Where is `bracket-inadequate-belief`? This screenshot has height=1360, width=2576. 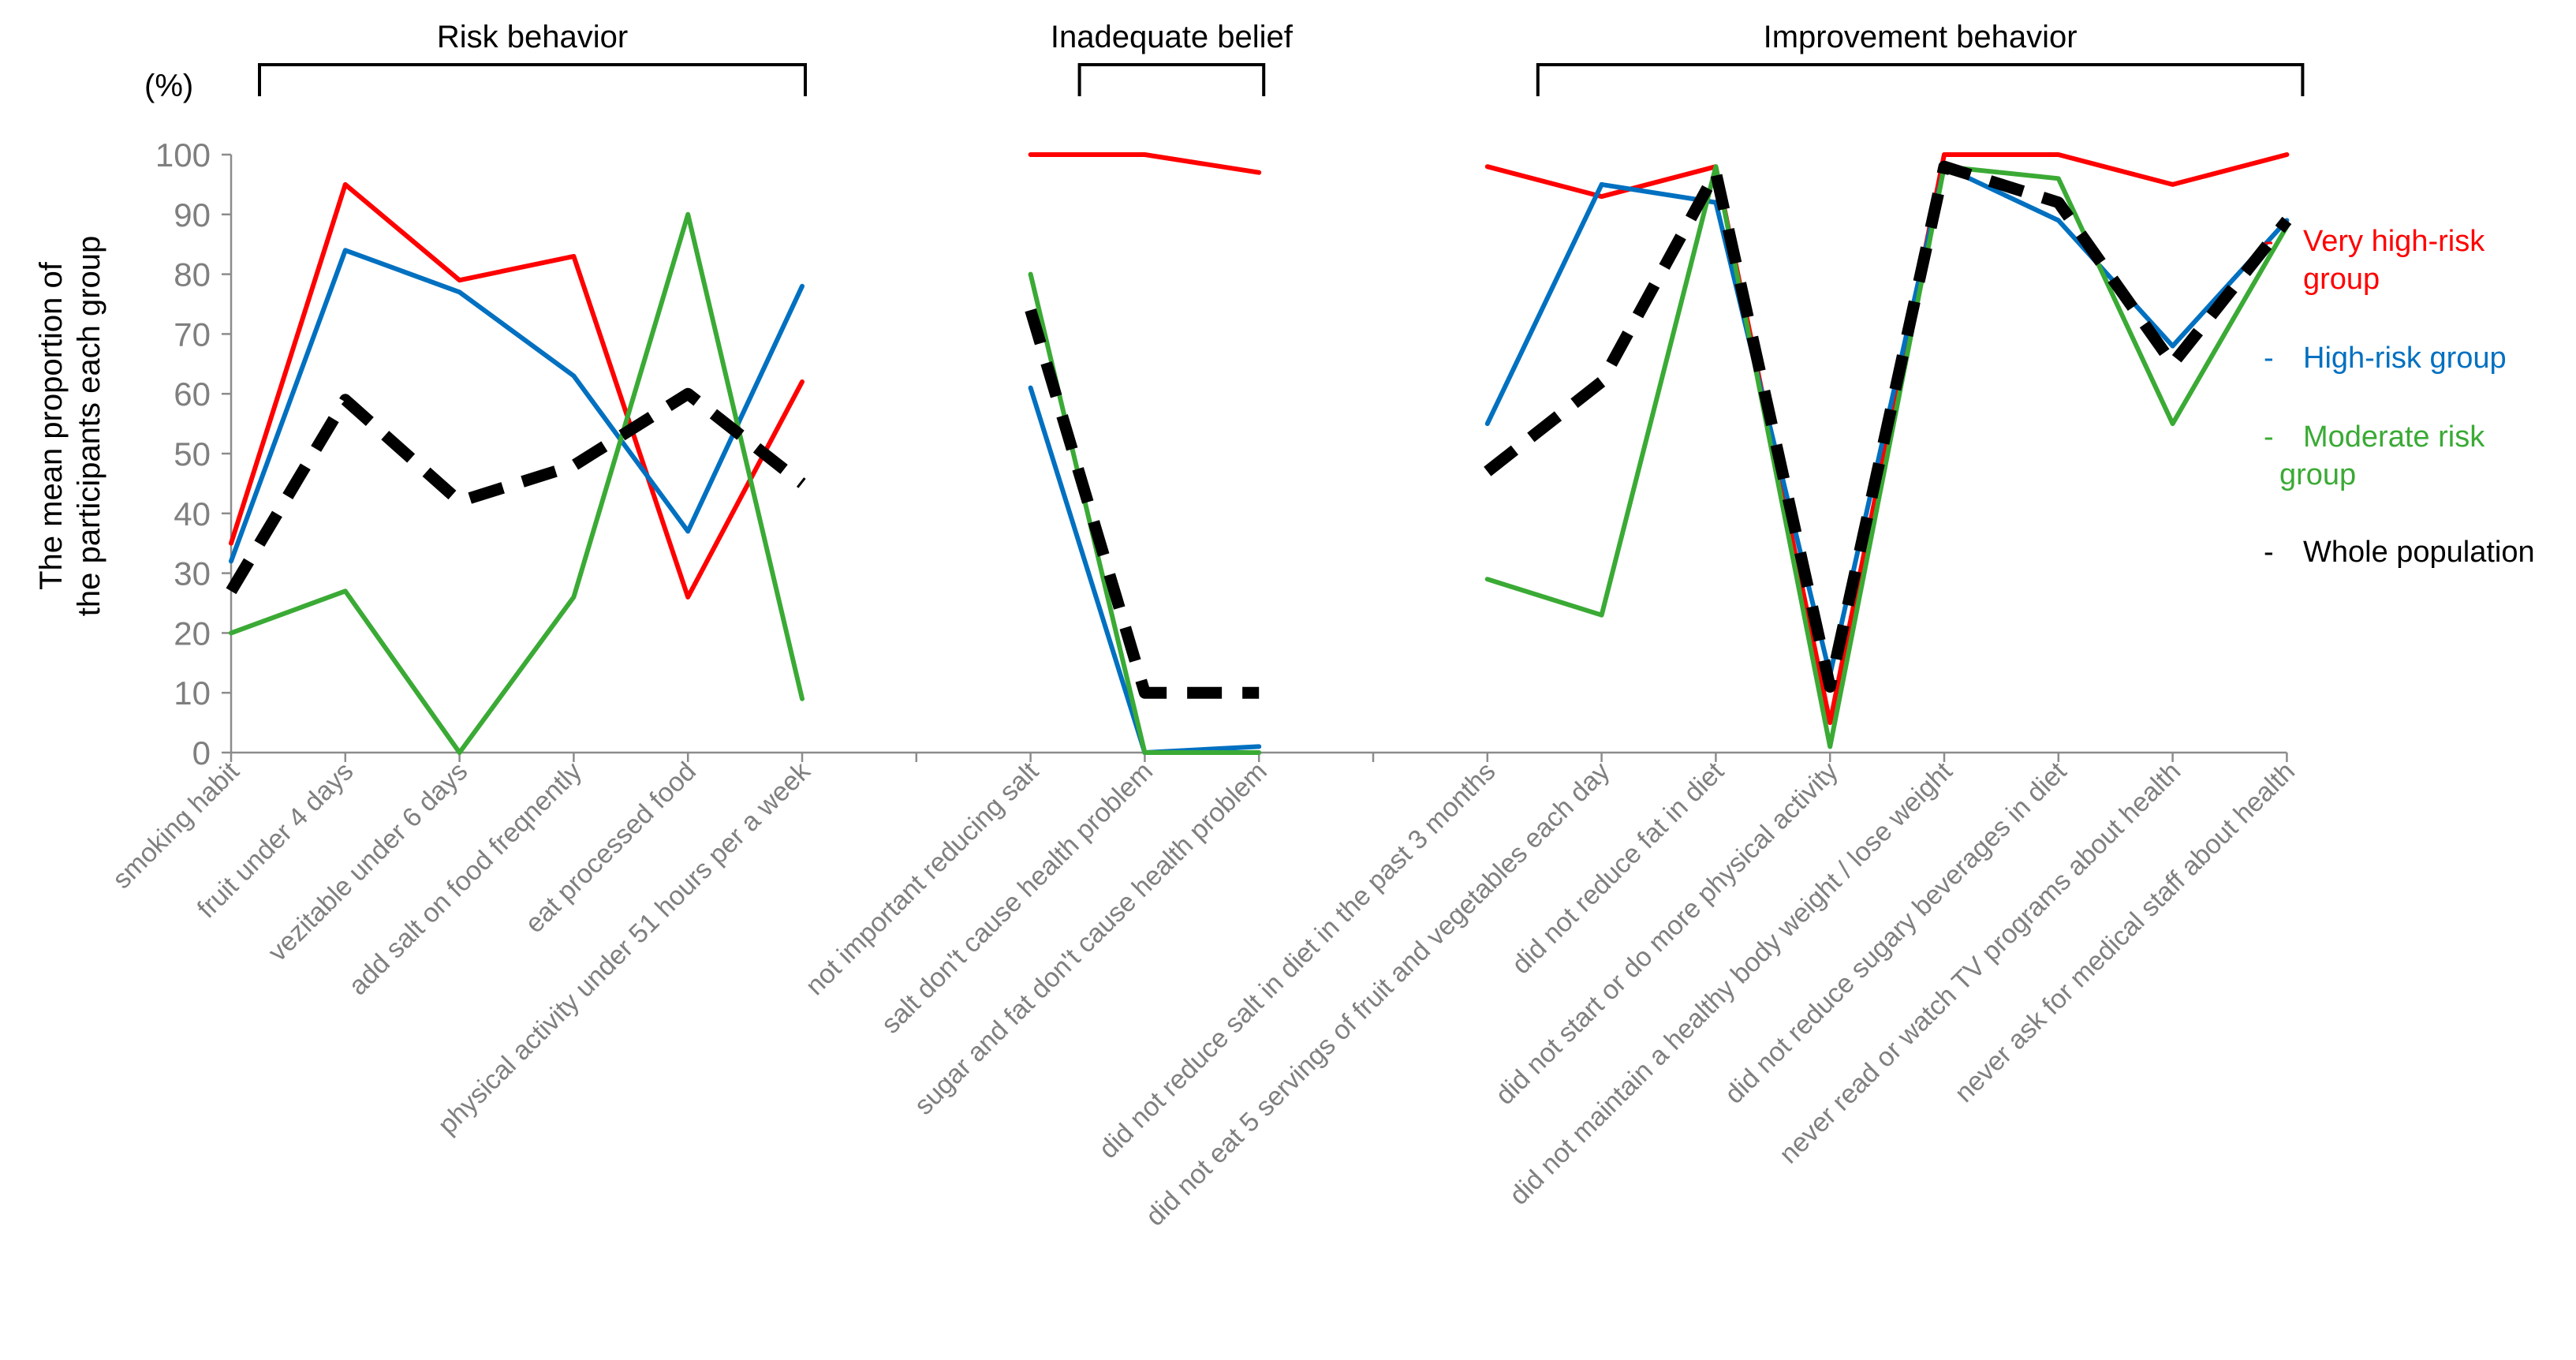
bracket-inadequate-belief is located at coordinates (1171, 79).